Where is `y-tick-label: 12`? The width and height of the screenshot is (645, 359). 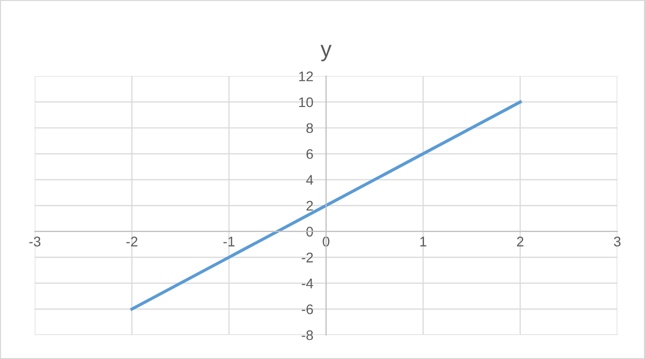 y-tick-label: 12 is located at coordinates (306, 76).